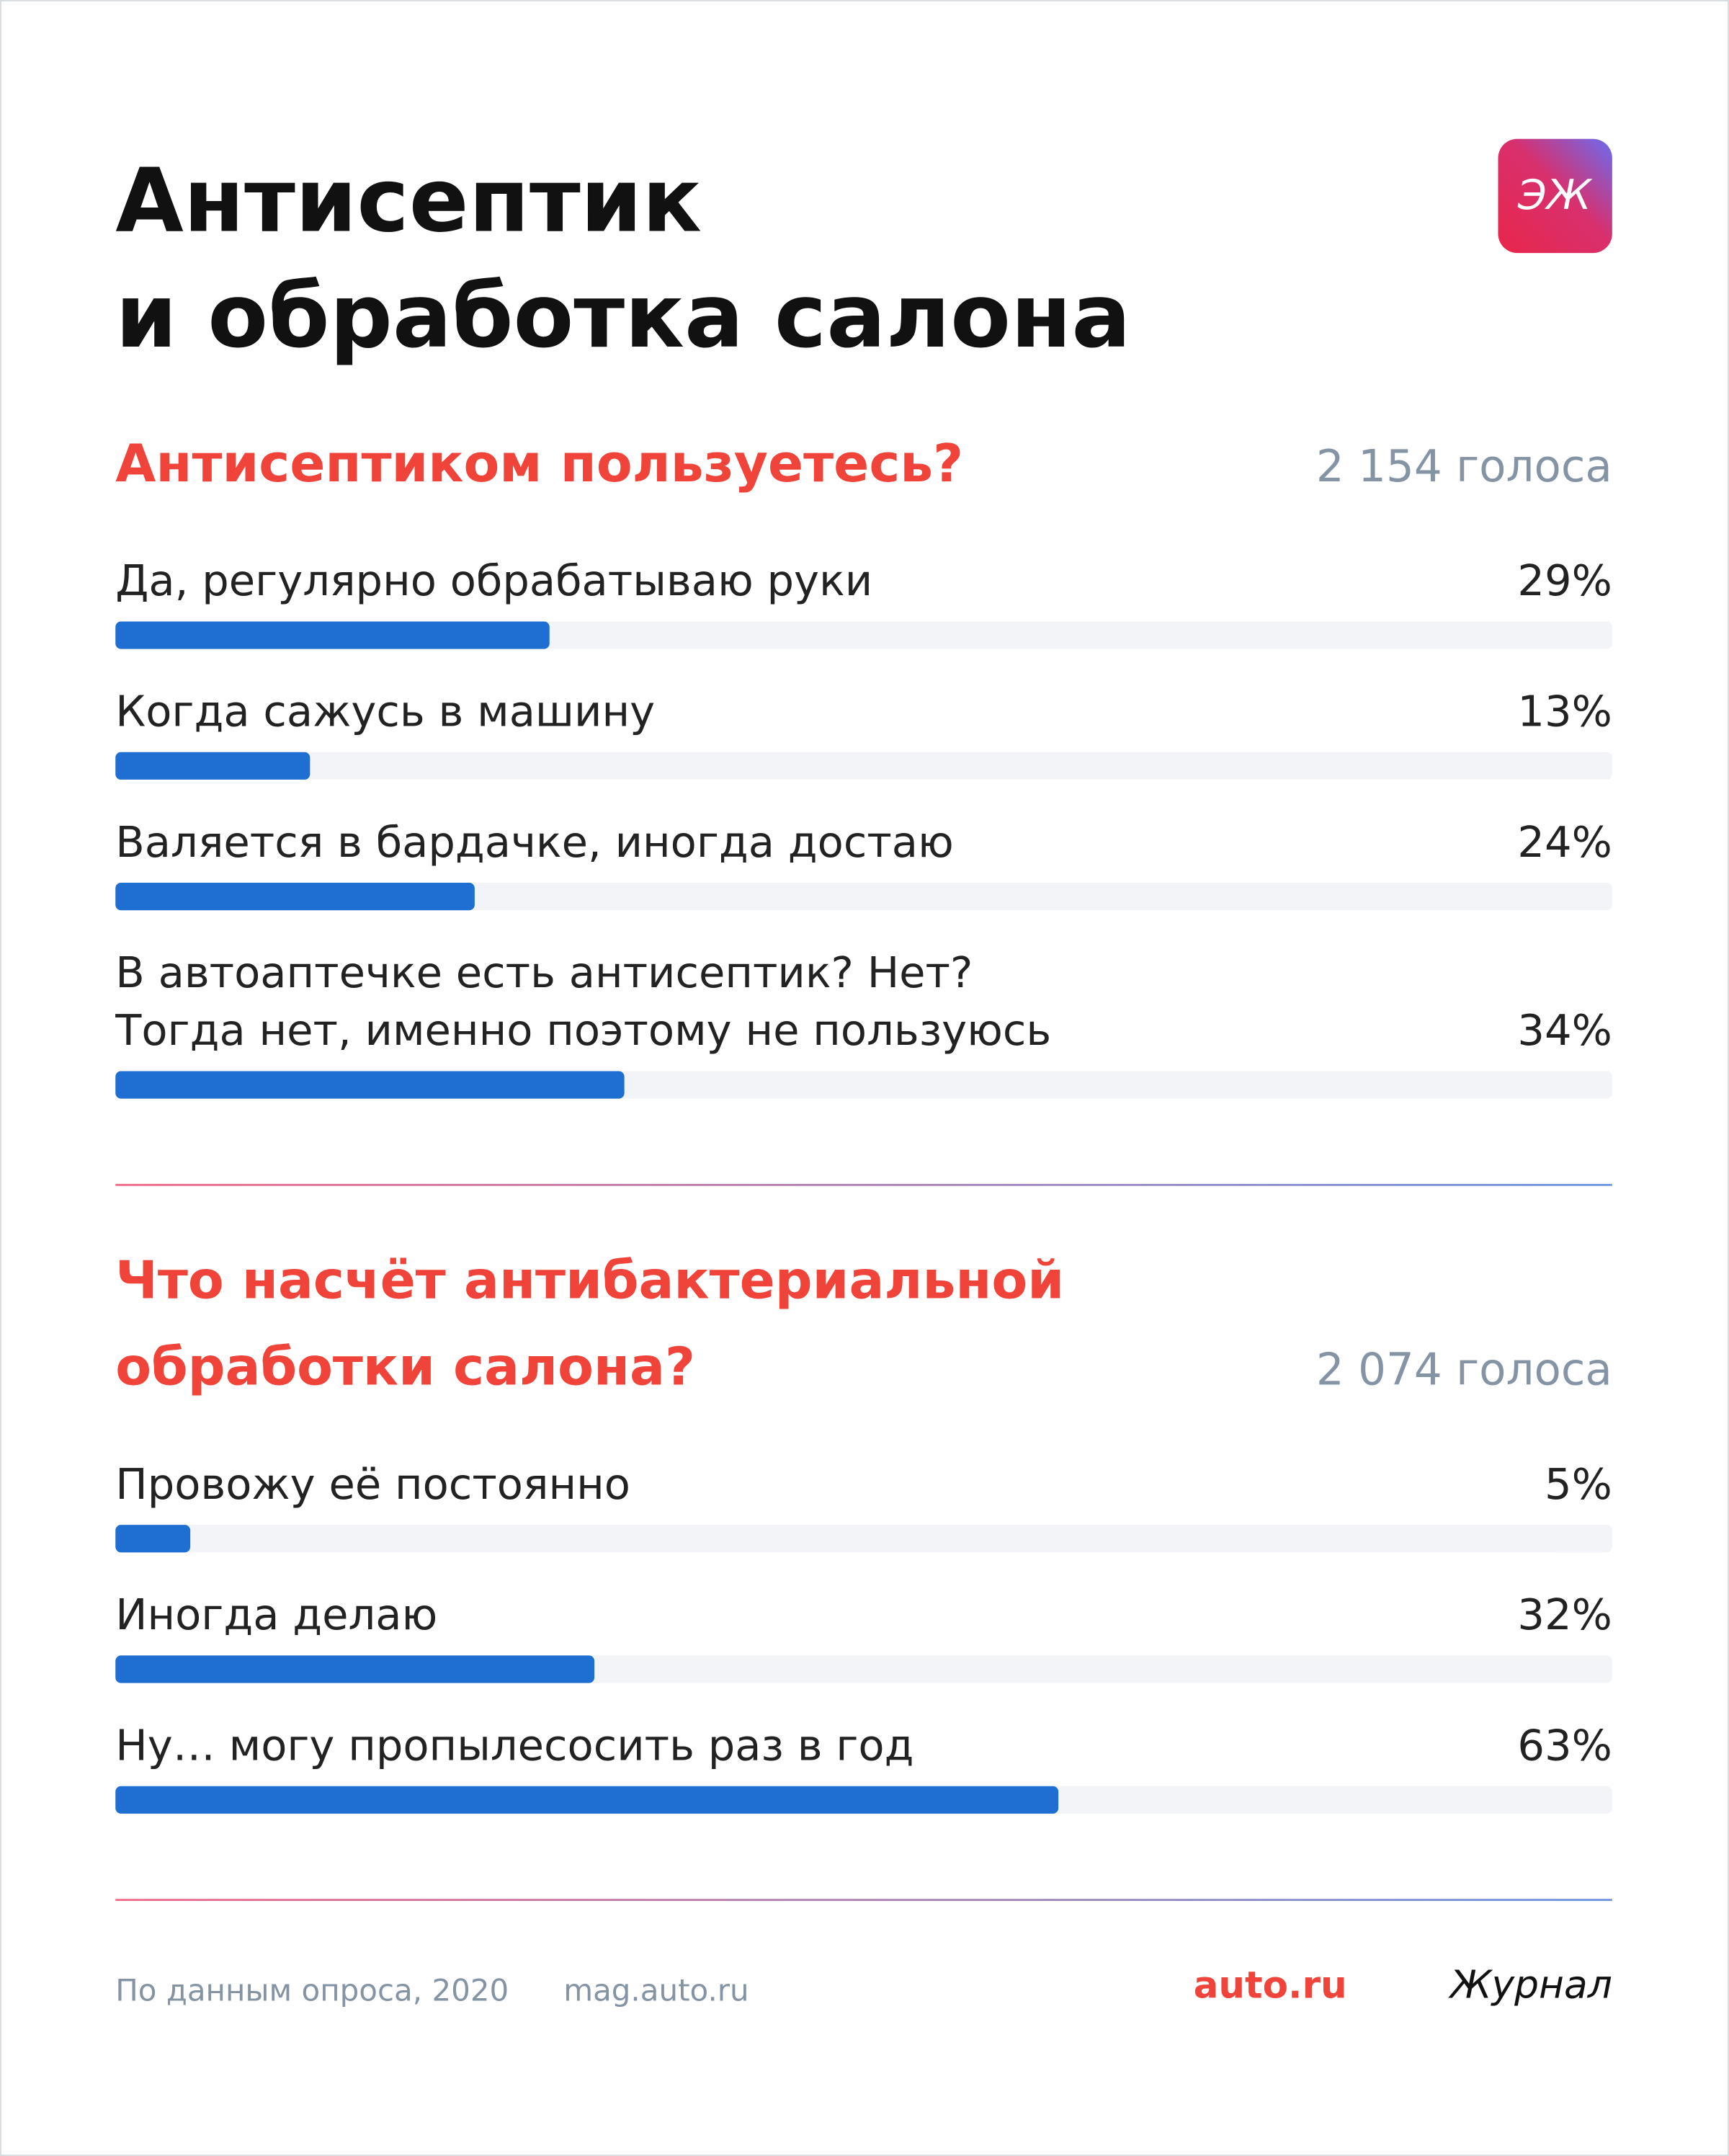 Image resolution: width=1729 pixels, height=2156 pixels. I want to click on option-label: Иногда делаю, so click(276, 1614).